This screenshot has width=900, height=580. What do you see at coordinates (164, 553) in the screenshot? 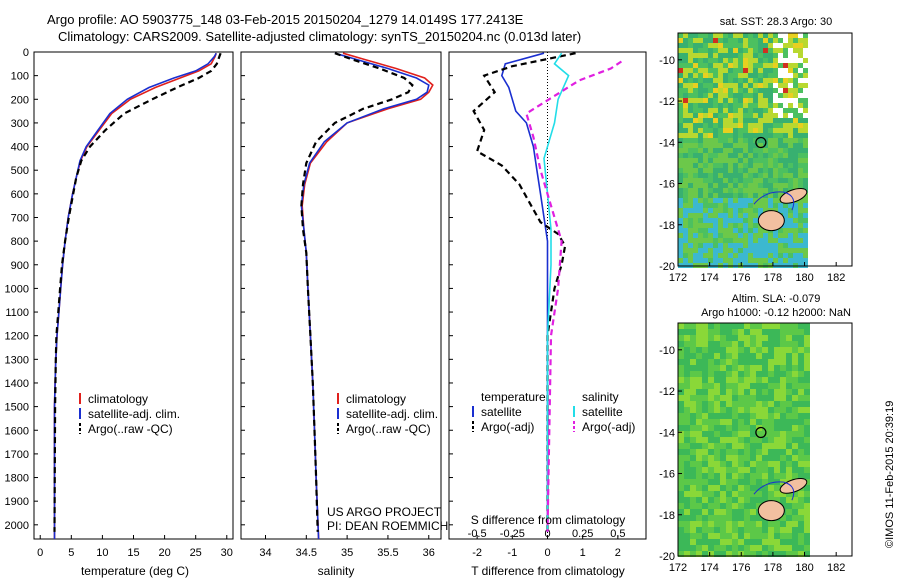
I see `x-tick-label: 20` at bounding box center [164, 553].